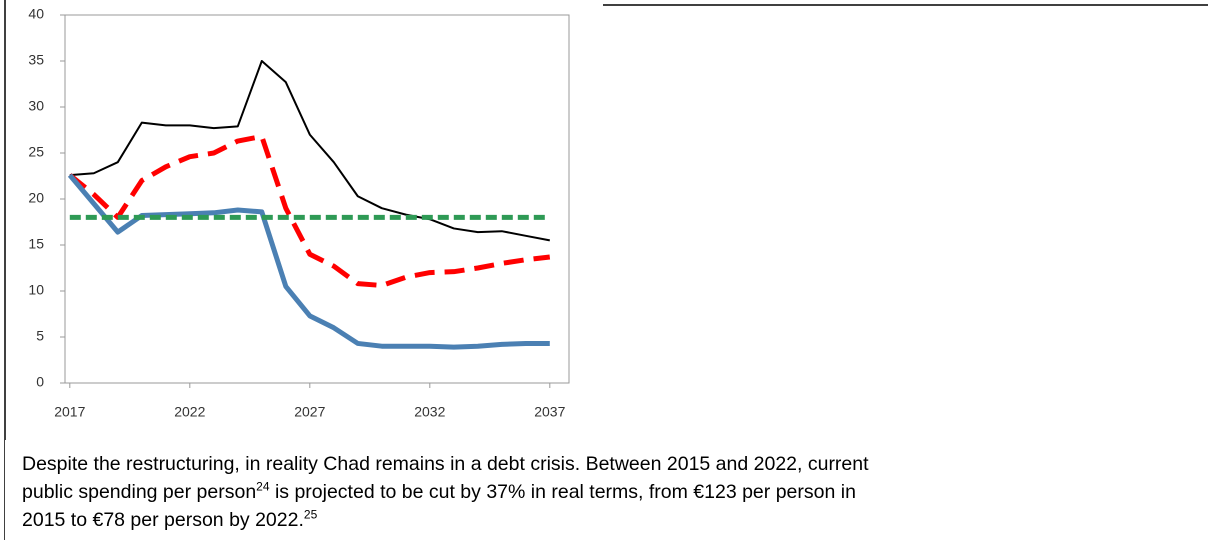 This screenshot has height=550, width=1208. Describe the element at coordinates (36, 198) in the screenshot. I see `y-tick-label: 20` at that location.